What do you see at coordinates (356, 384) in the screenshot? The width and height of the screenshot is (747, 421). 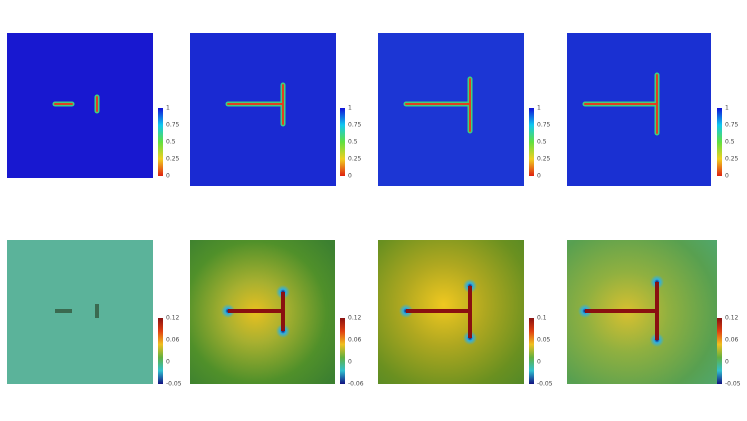 I see `colorbar-tick-label: -0.06` at bounding box center [356, 384].